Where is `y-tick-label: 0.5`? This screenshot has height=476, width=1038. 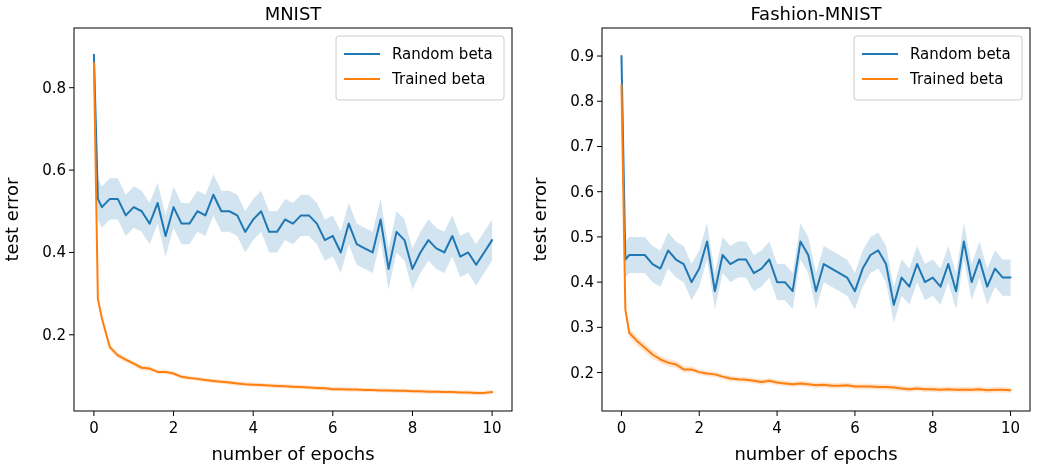
y-tick-label: 0.5 is located at coordinates (582, 236).